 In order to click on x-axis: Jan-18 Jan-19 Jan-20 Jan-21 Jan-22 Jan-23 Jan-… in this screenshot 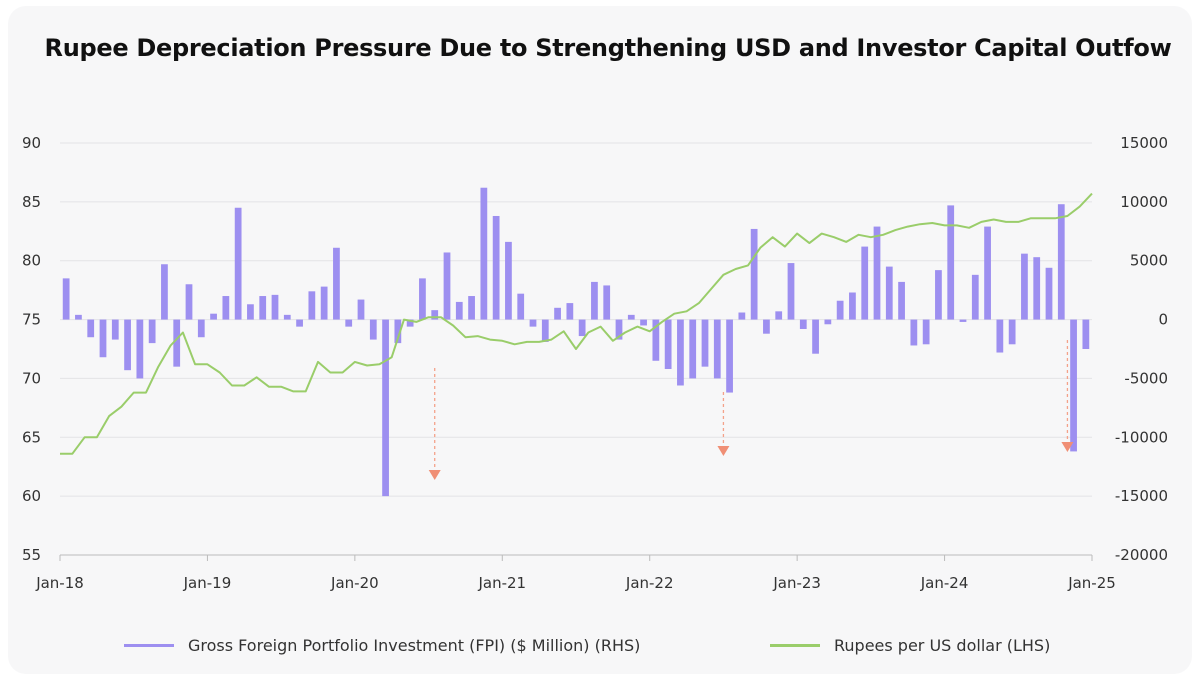, I will do `click(575, 573)`.